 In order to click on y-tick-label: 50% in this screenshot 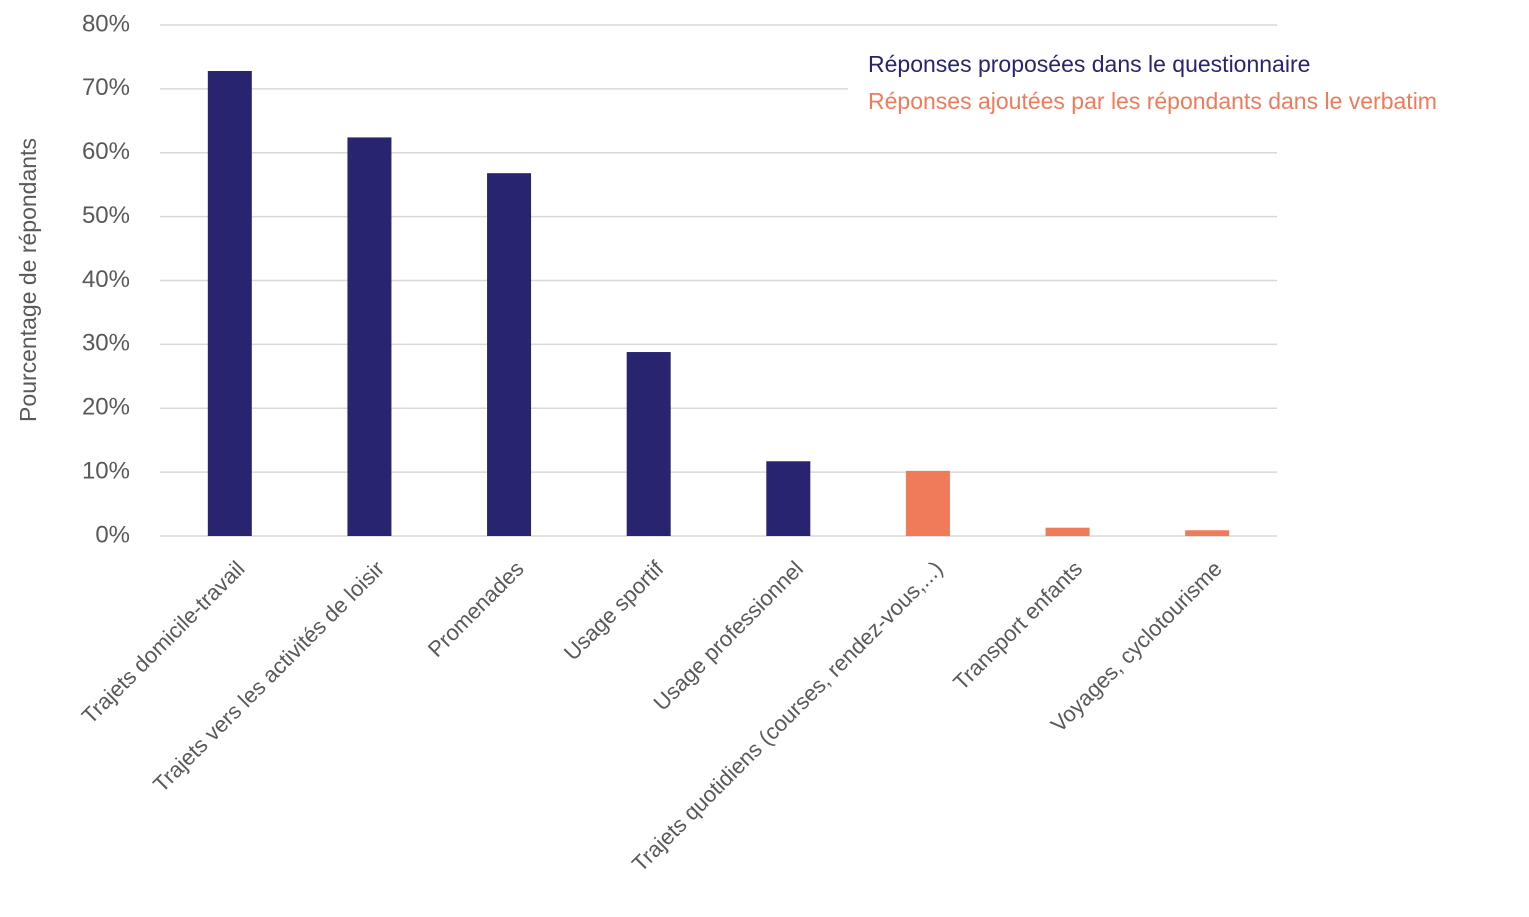, I will do `click(106, 215)`.